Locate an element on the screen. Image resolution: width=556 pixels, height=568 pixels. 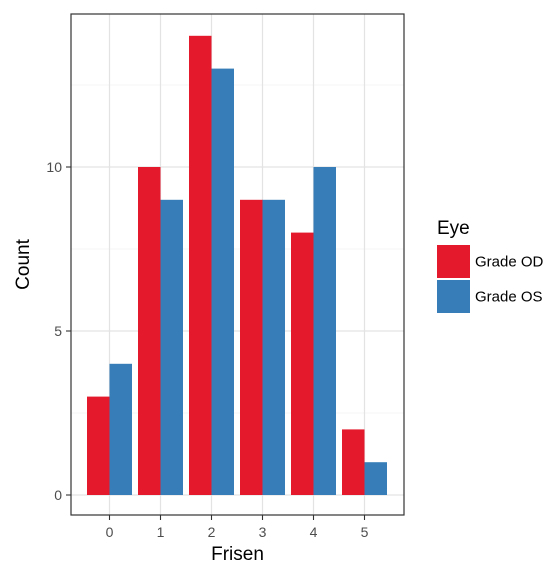
x-tick-label: 3 is located at coordinates (263, 532).